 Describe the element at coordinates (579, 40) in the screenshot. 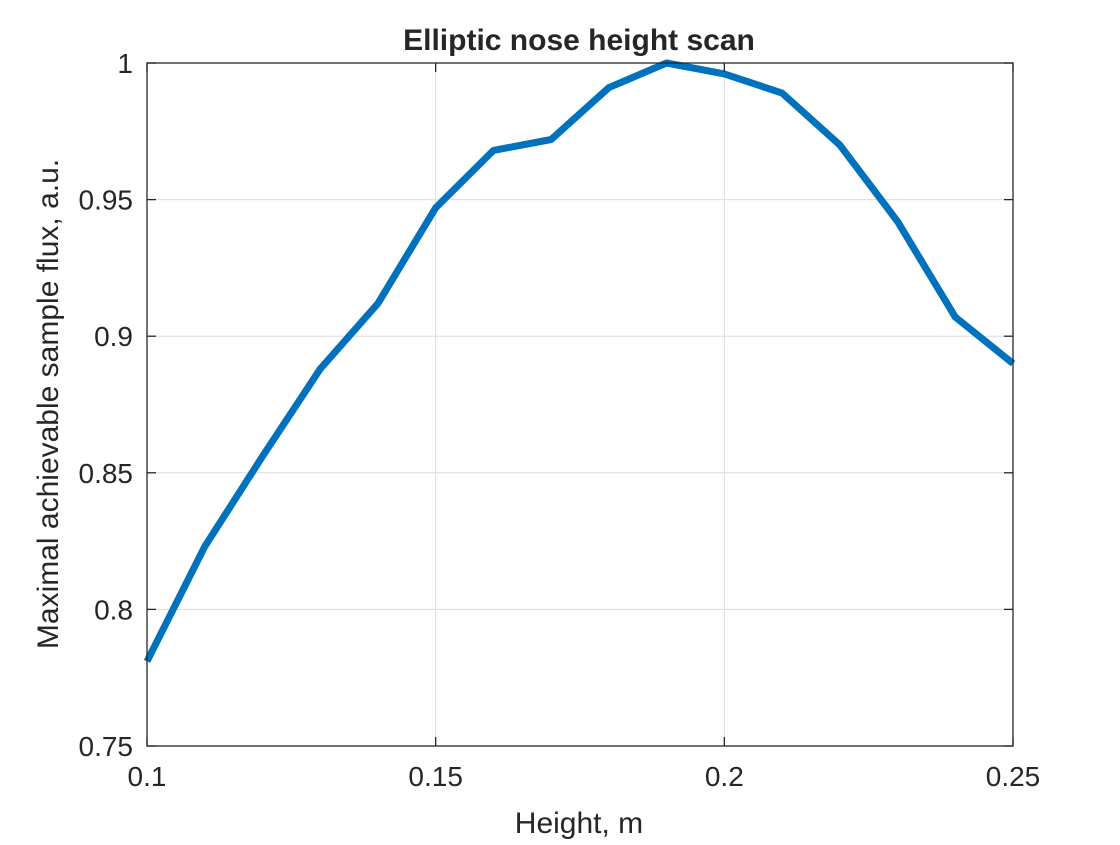

I see `chart-title: Elliptic nose height scan` at that location.